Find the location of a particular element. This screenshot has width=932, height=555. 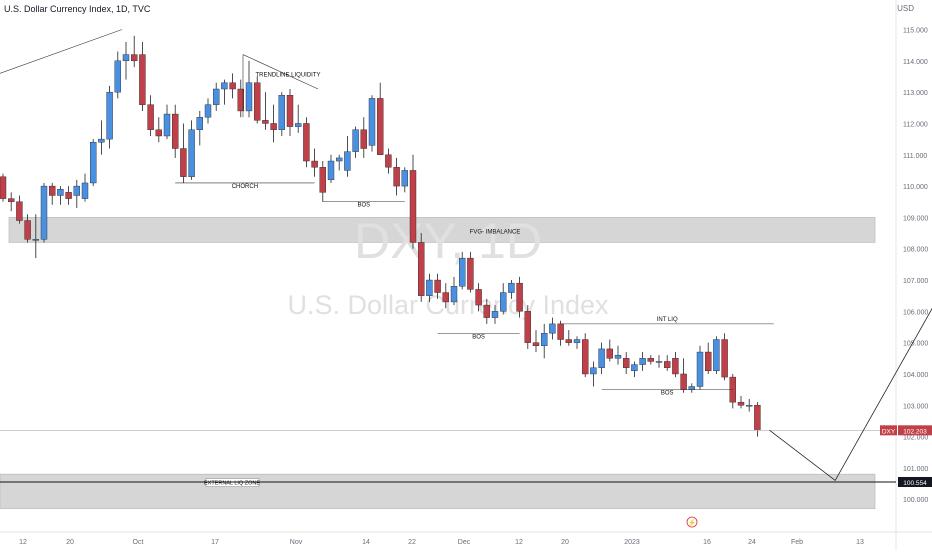

symbol-title: U.S. Dollar Currency Index, 1D, TVC is located at coordinates (77, 9).